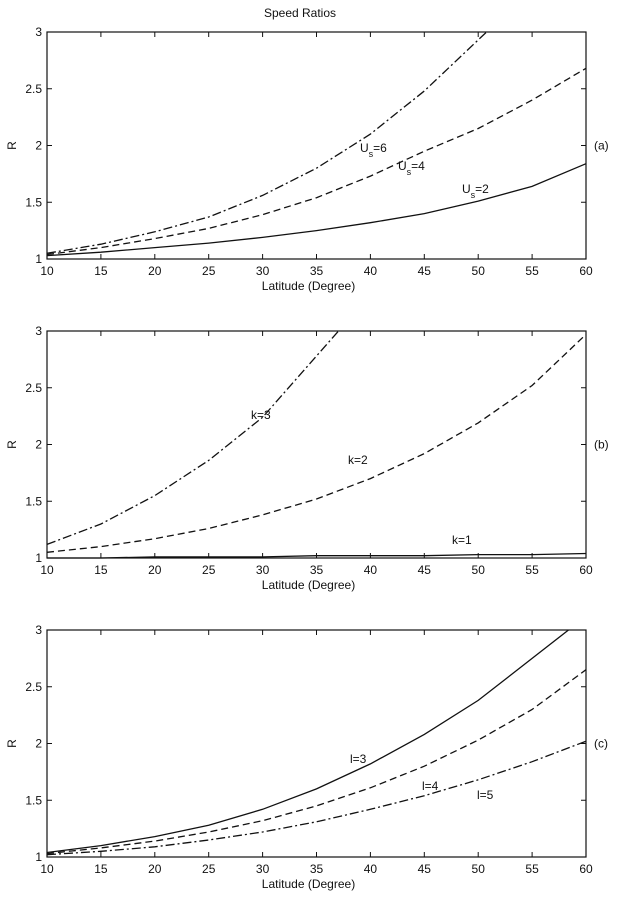 The width and height of the screenshot is (617, 912). Describe the element at coordinates (462, 540) in the screenshot. I see `series-label: k=1` at that location.